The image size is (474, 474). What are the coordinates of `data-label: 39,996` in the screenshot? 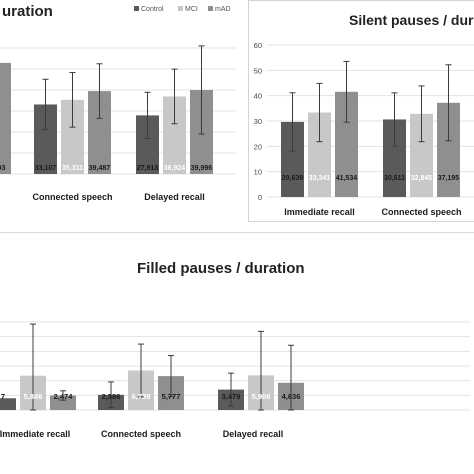 It's located at (202, 168).